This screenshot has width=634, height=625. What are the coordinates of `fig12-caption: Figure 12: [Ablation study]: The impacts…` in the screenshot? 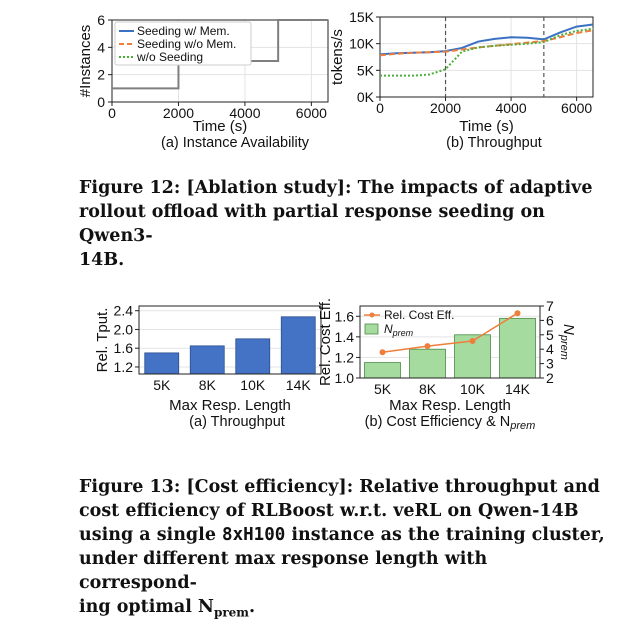 It's located at (339, 224).